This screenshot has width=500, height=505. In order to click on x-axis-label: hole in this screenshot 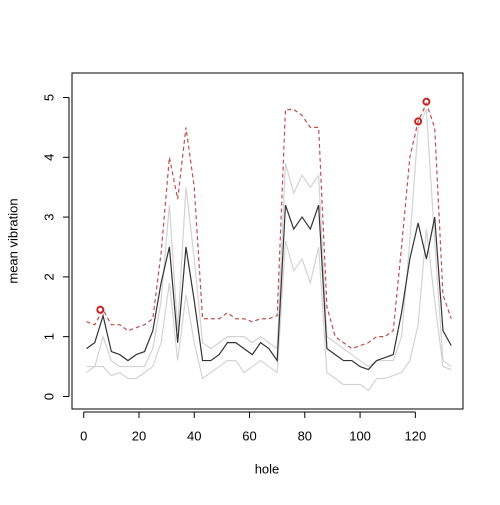, I will do `click(267, 468)`.